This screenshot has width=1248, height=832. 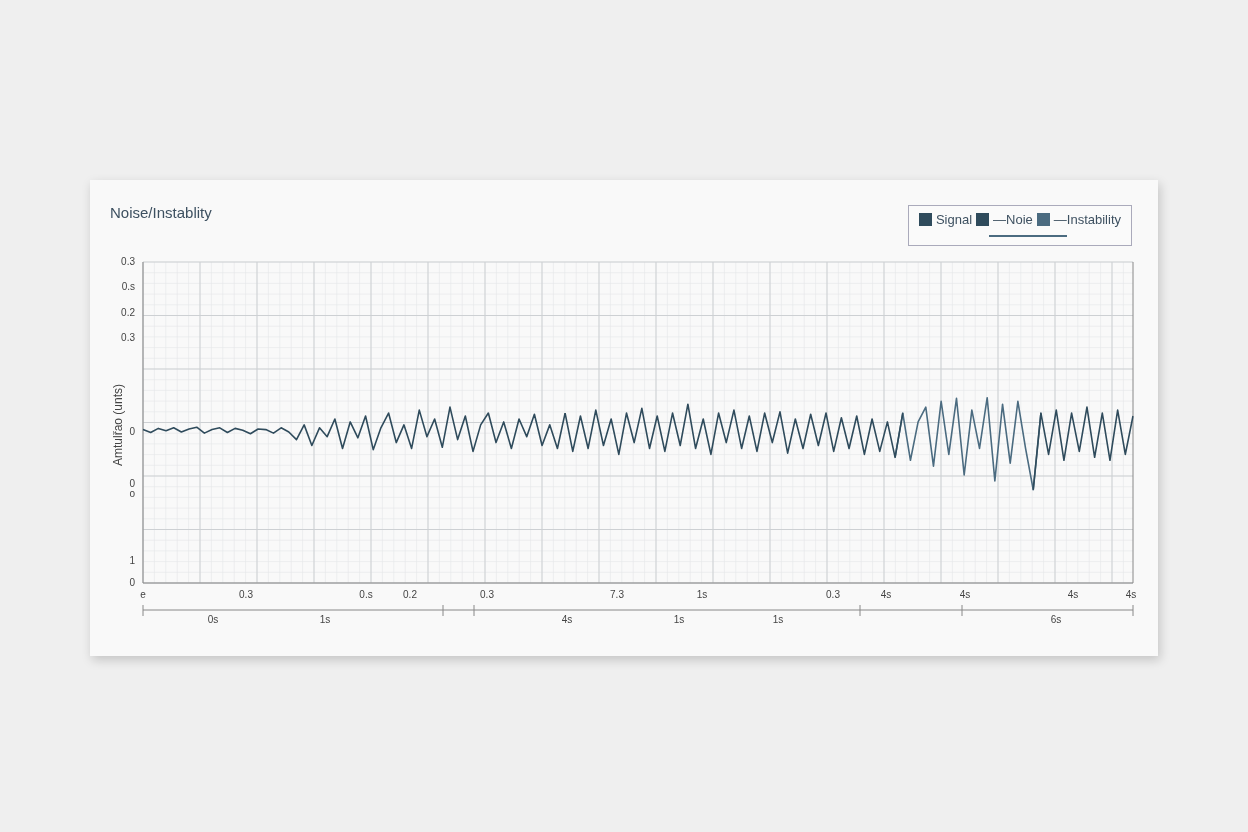 What do you see at coordinates (132, 560) in the screenshot?
I see `text: 1` at bounding box center [132, 560].